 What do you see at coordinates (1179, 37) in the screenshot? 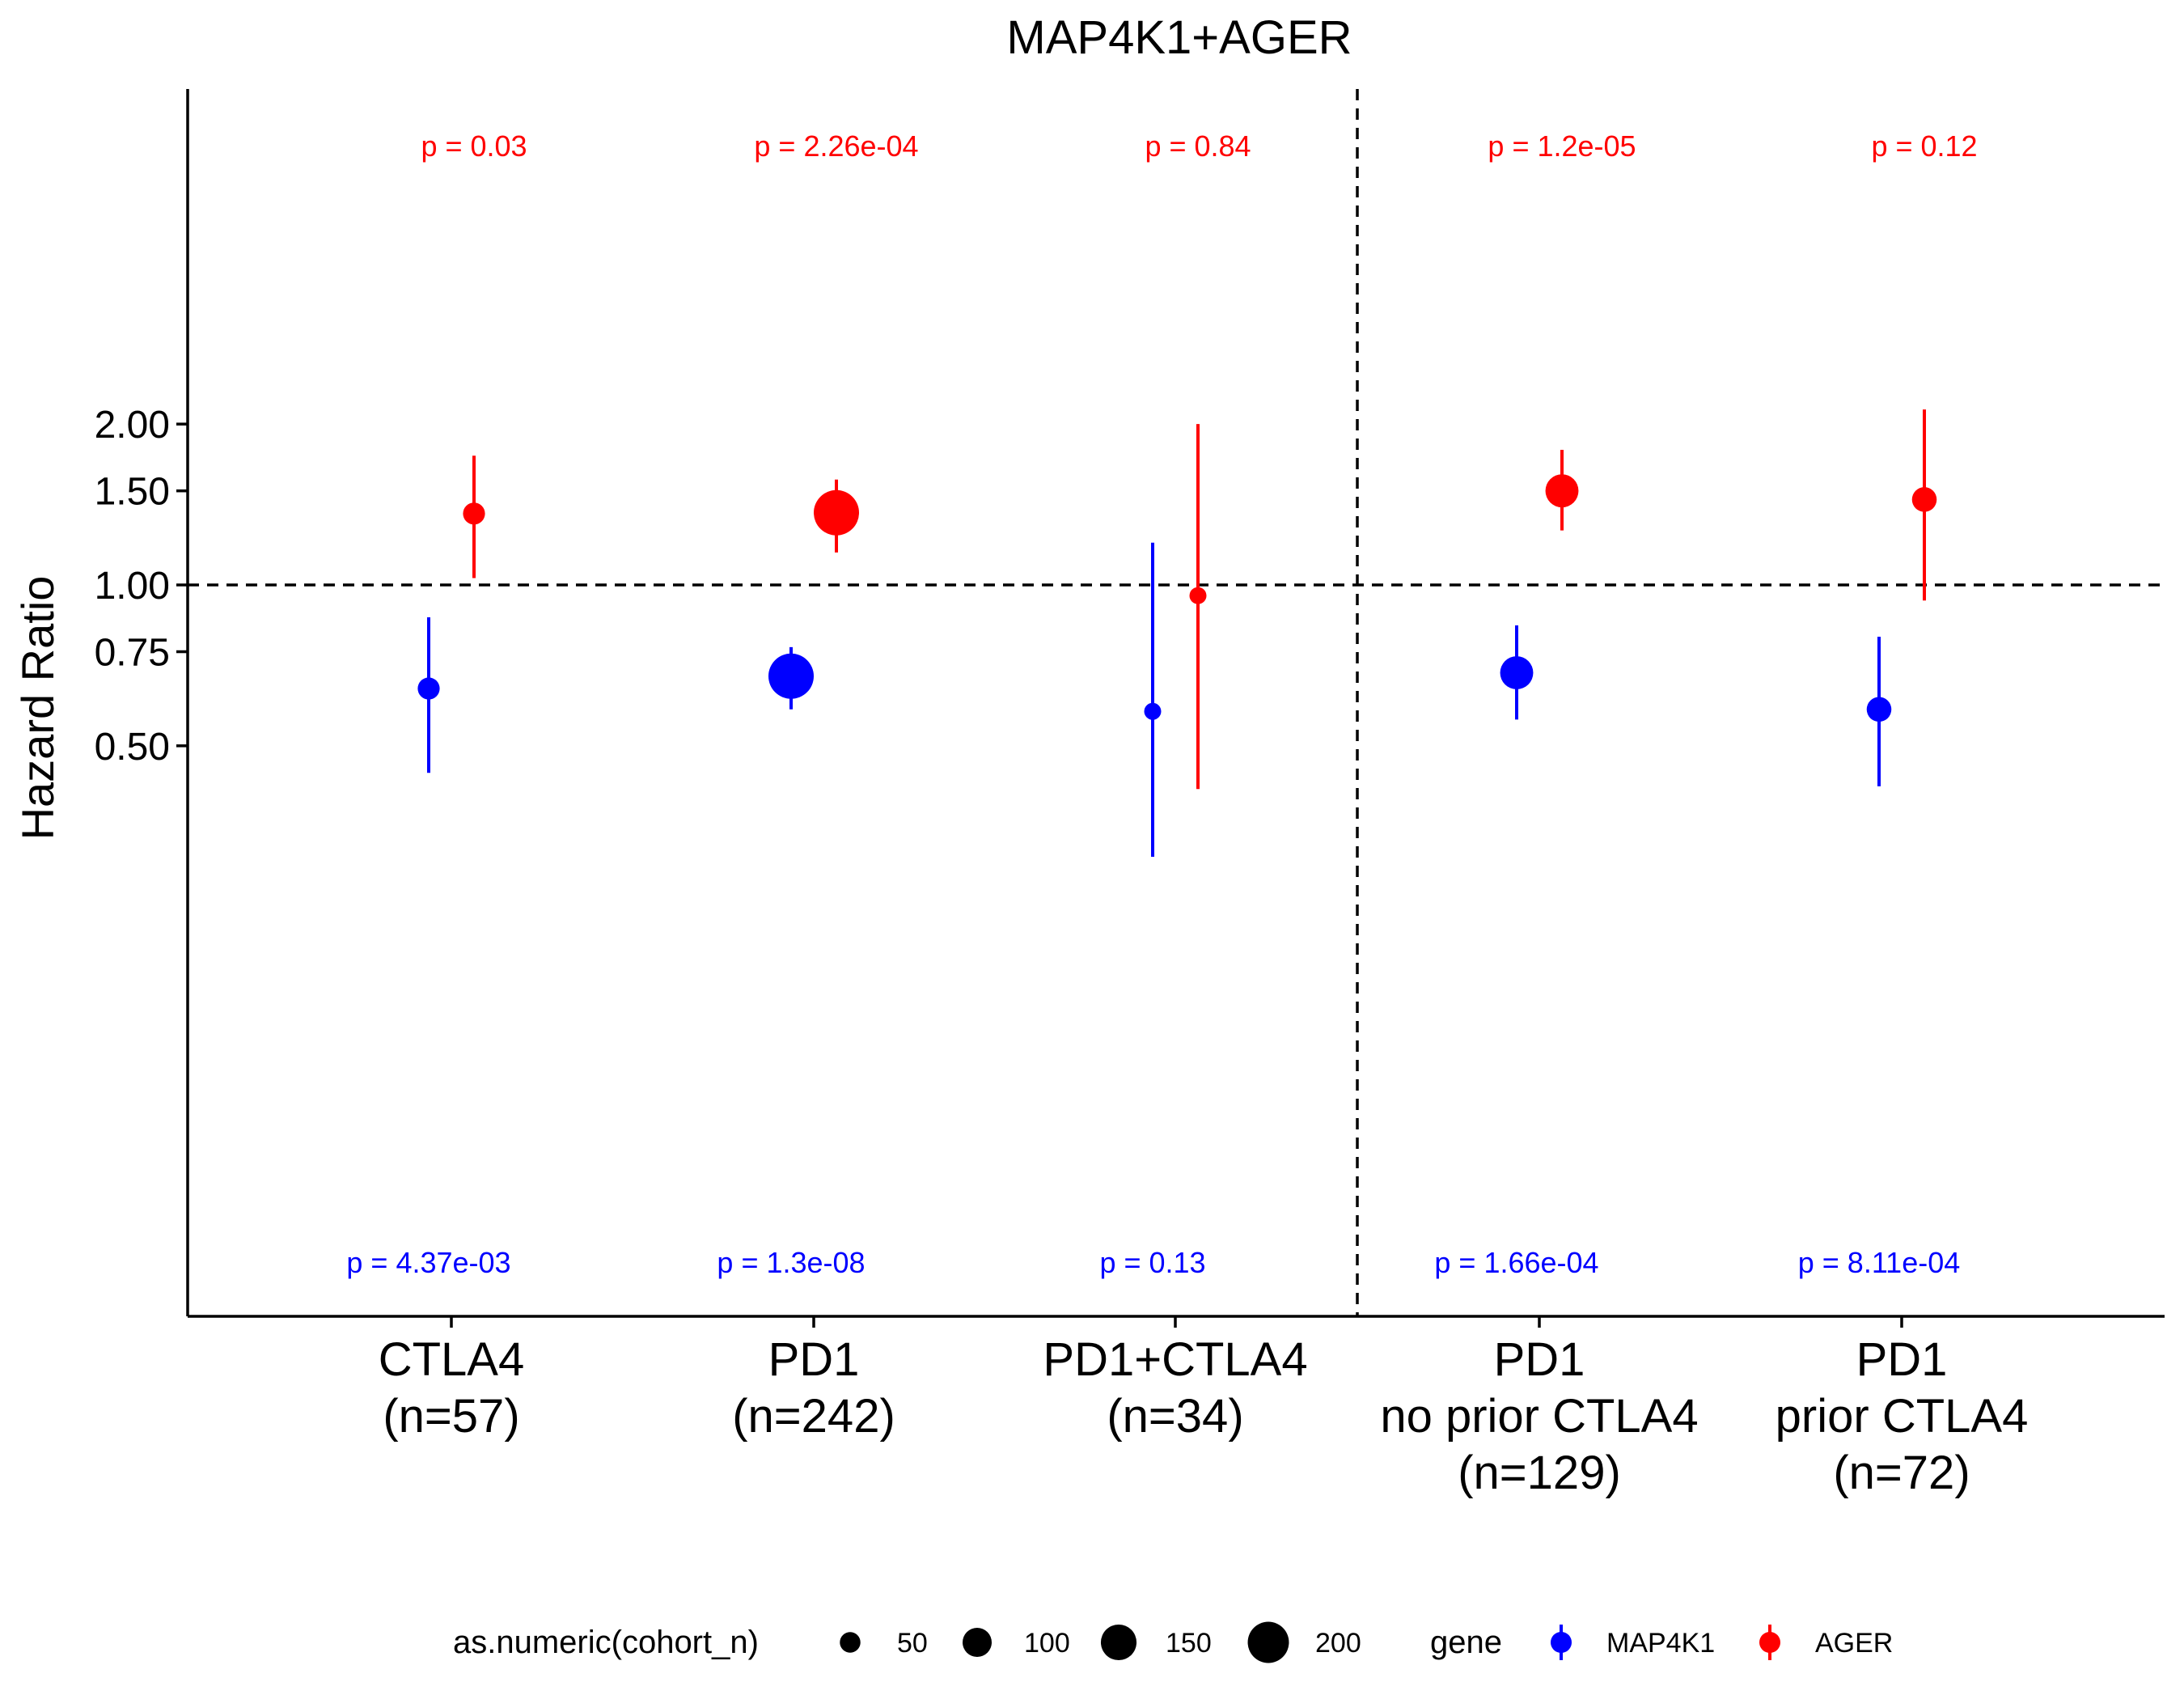
I see `chart-title: MAP4K1+AGER` at bounding box center [1179, 37].